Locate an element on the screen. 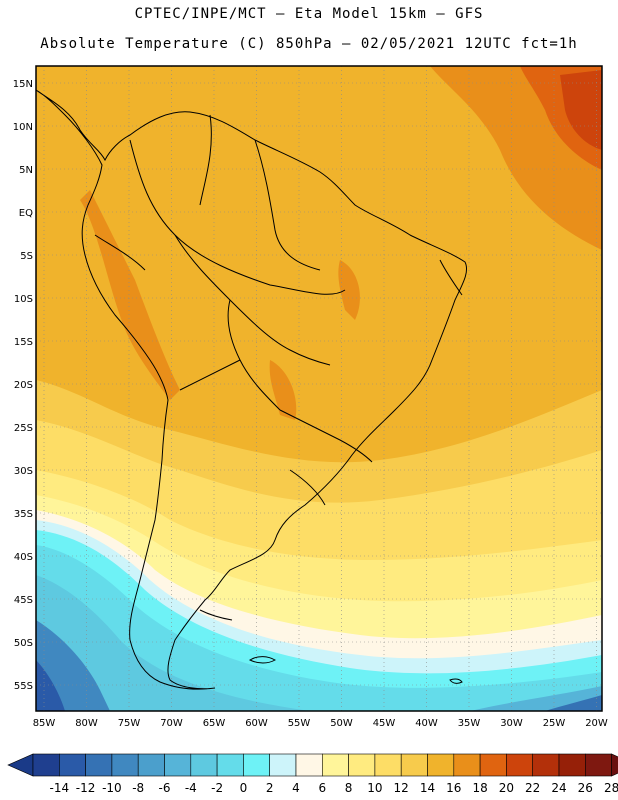 The image size is (618, 800). colorbar-max-arrow is located at coordinates (614, 765).